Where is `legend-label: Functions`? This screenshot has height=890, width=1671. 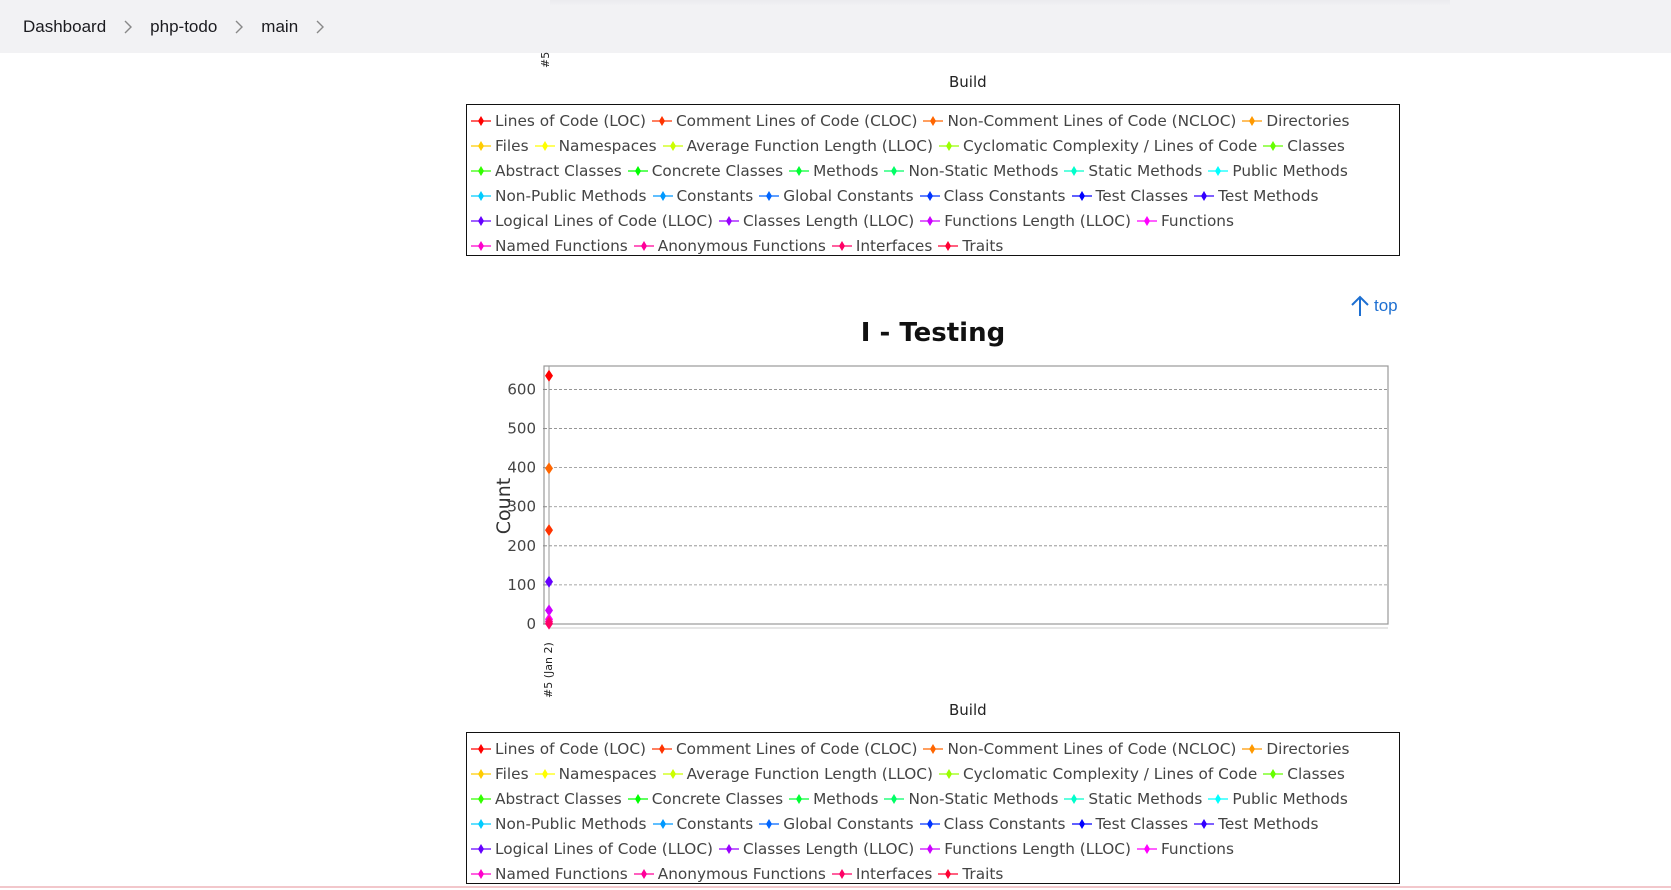
legend-label: Functions is located at coordinates (1197, 220).